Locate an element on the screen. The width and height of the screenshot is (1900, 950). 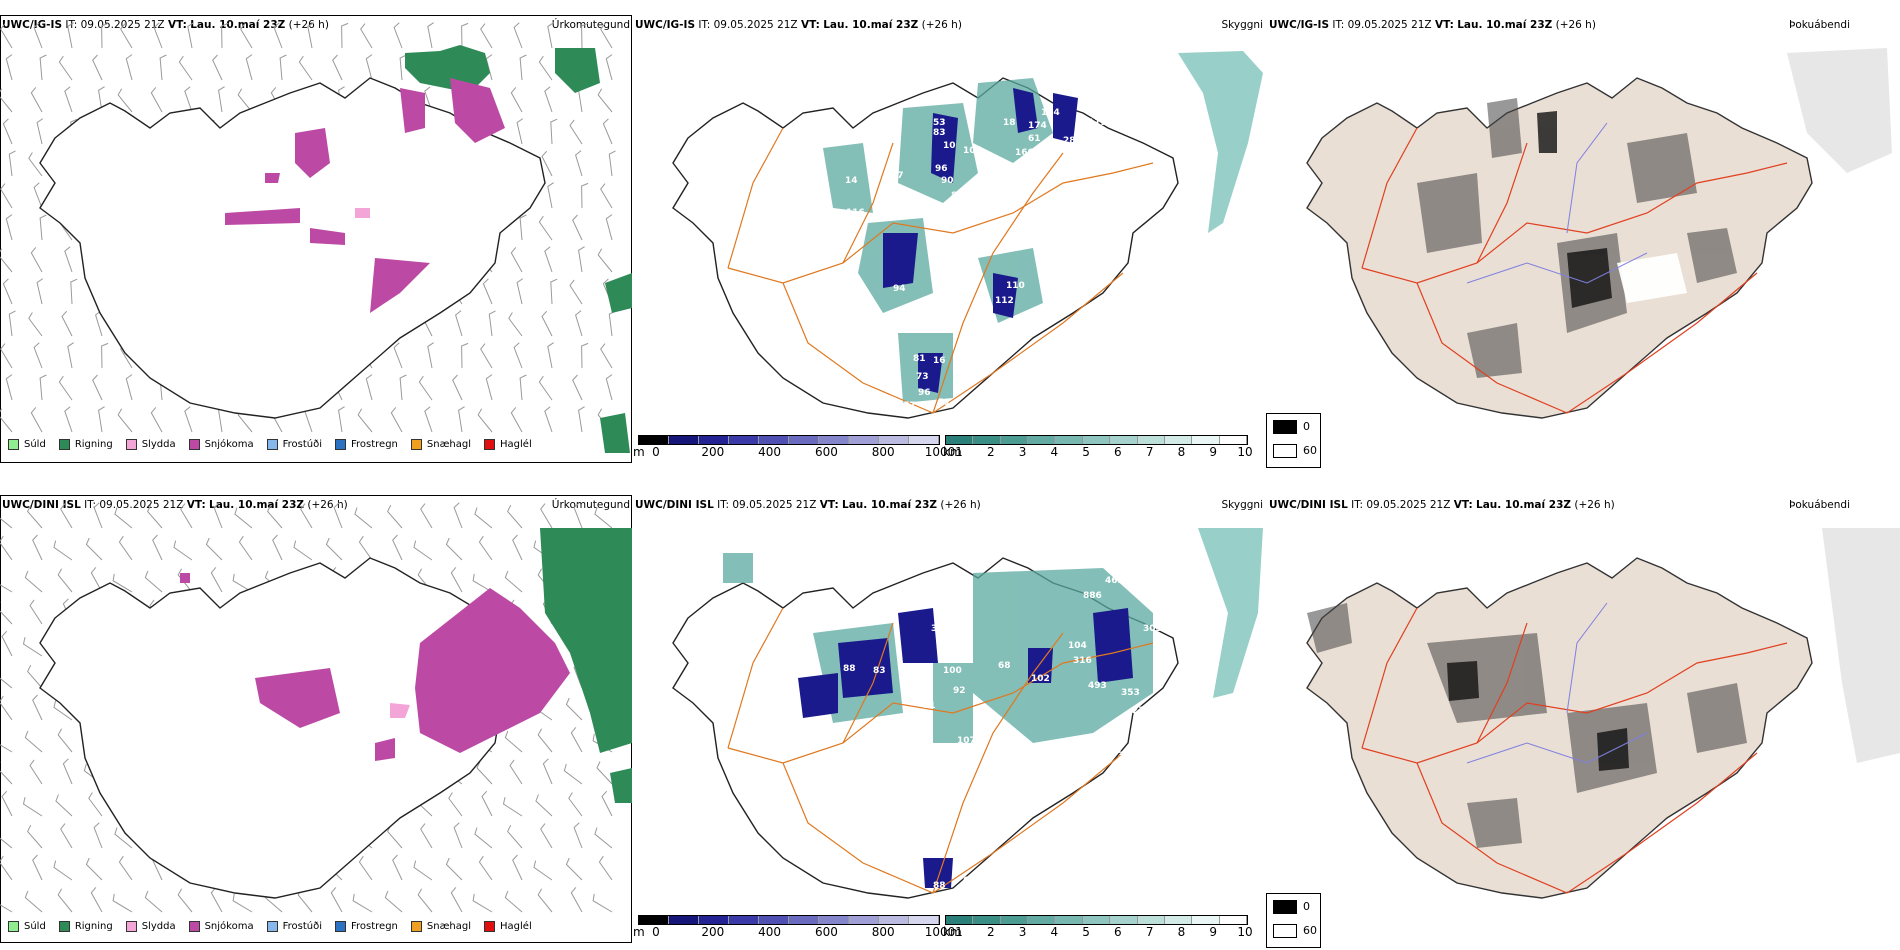
fog-map is located at coordinates (1599, 233).